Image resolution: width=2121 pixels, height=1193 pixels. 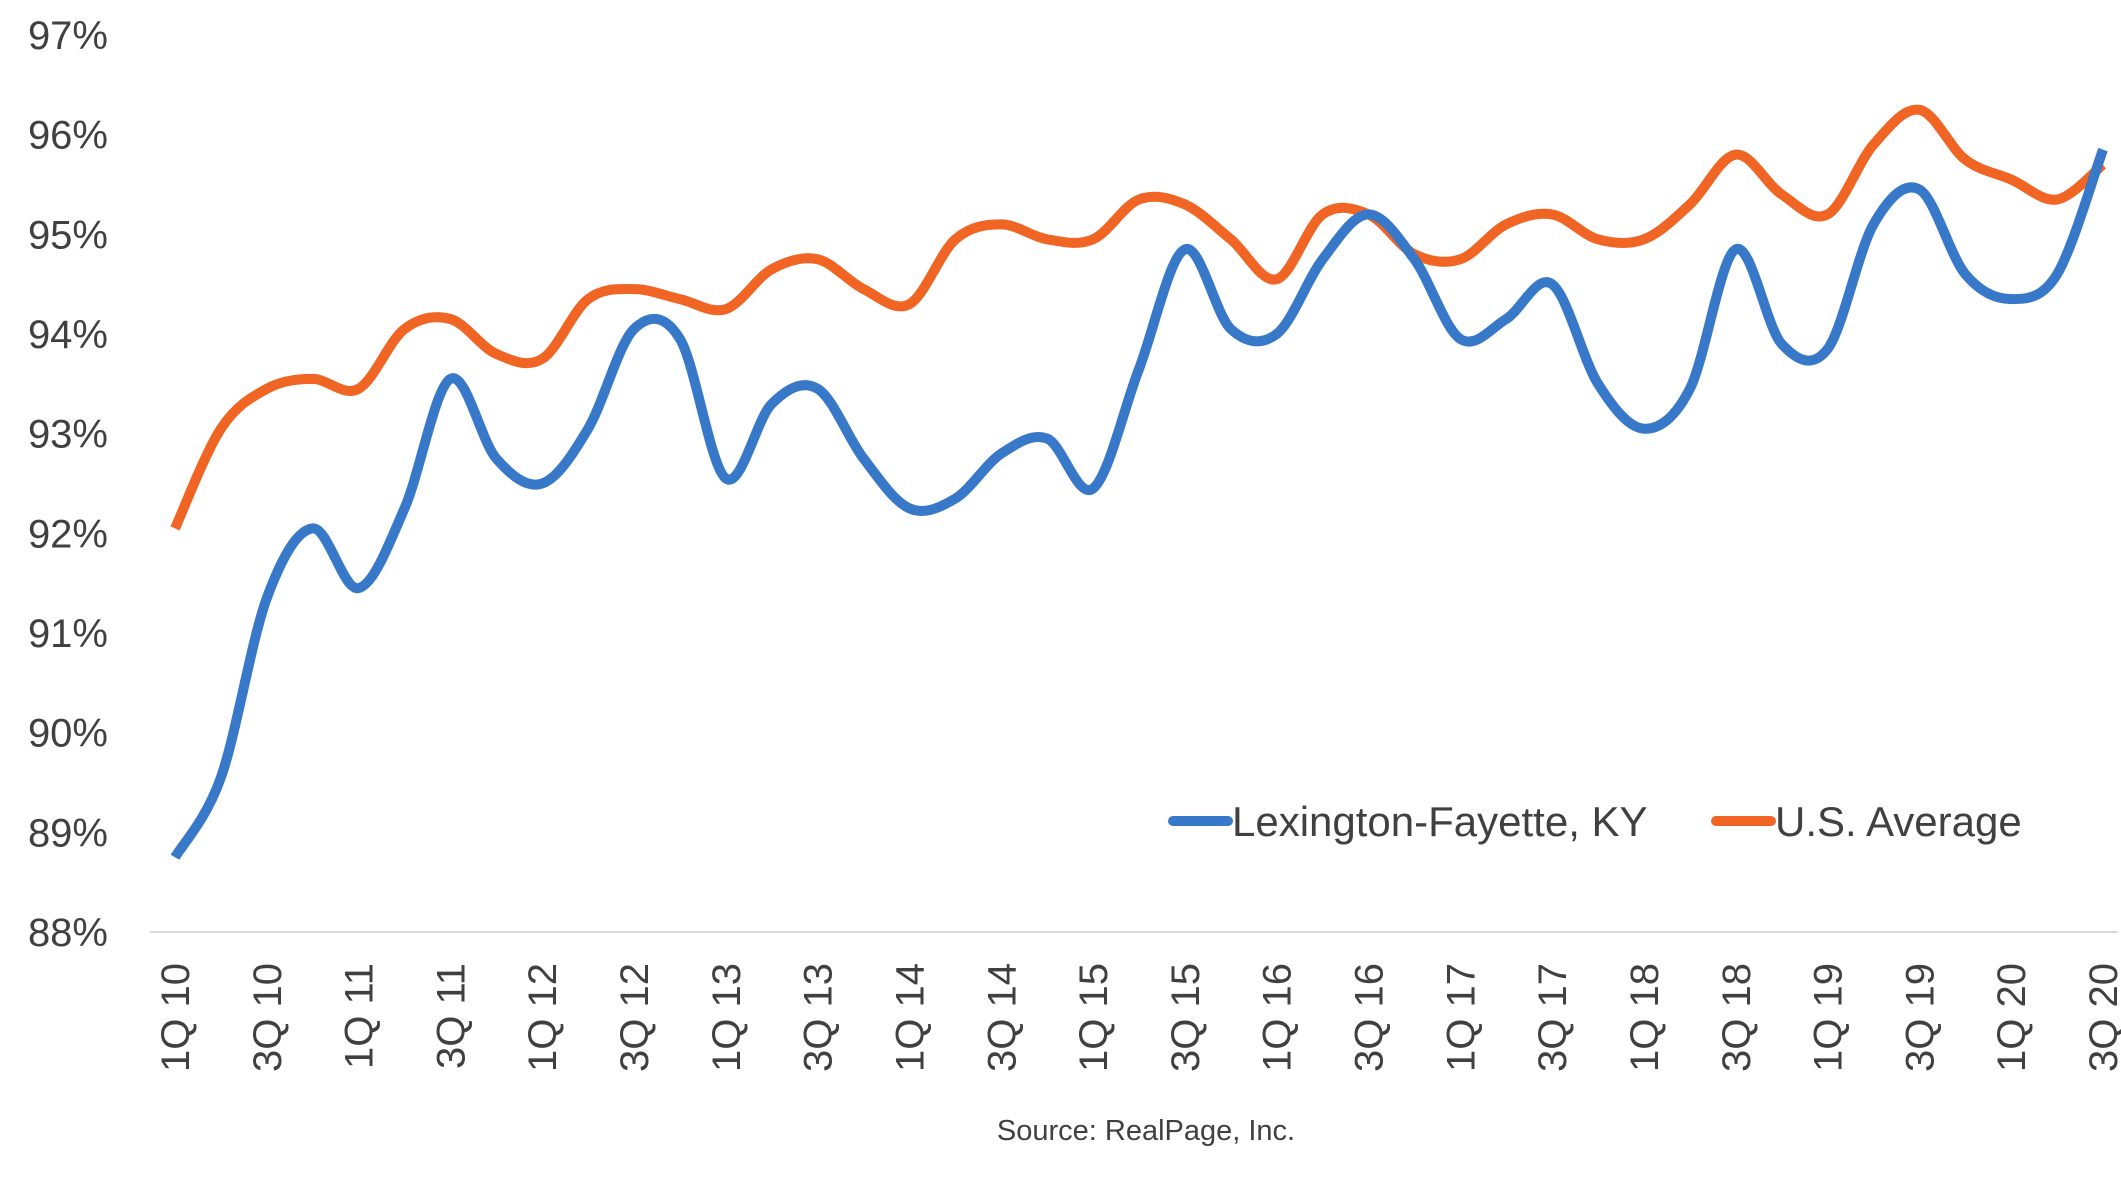 What do you see at coordinates (68, 435) in the screenshot?
I see `y-tick-label: 93%` at bounding box center [68, 435].